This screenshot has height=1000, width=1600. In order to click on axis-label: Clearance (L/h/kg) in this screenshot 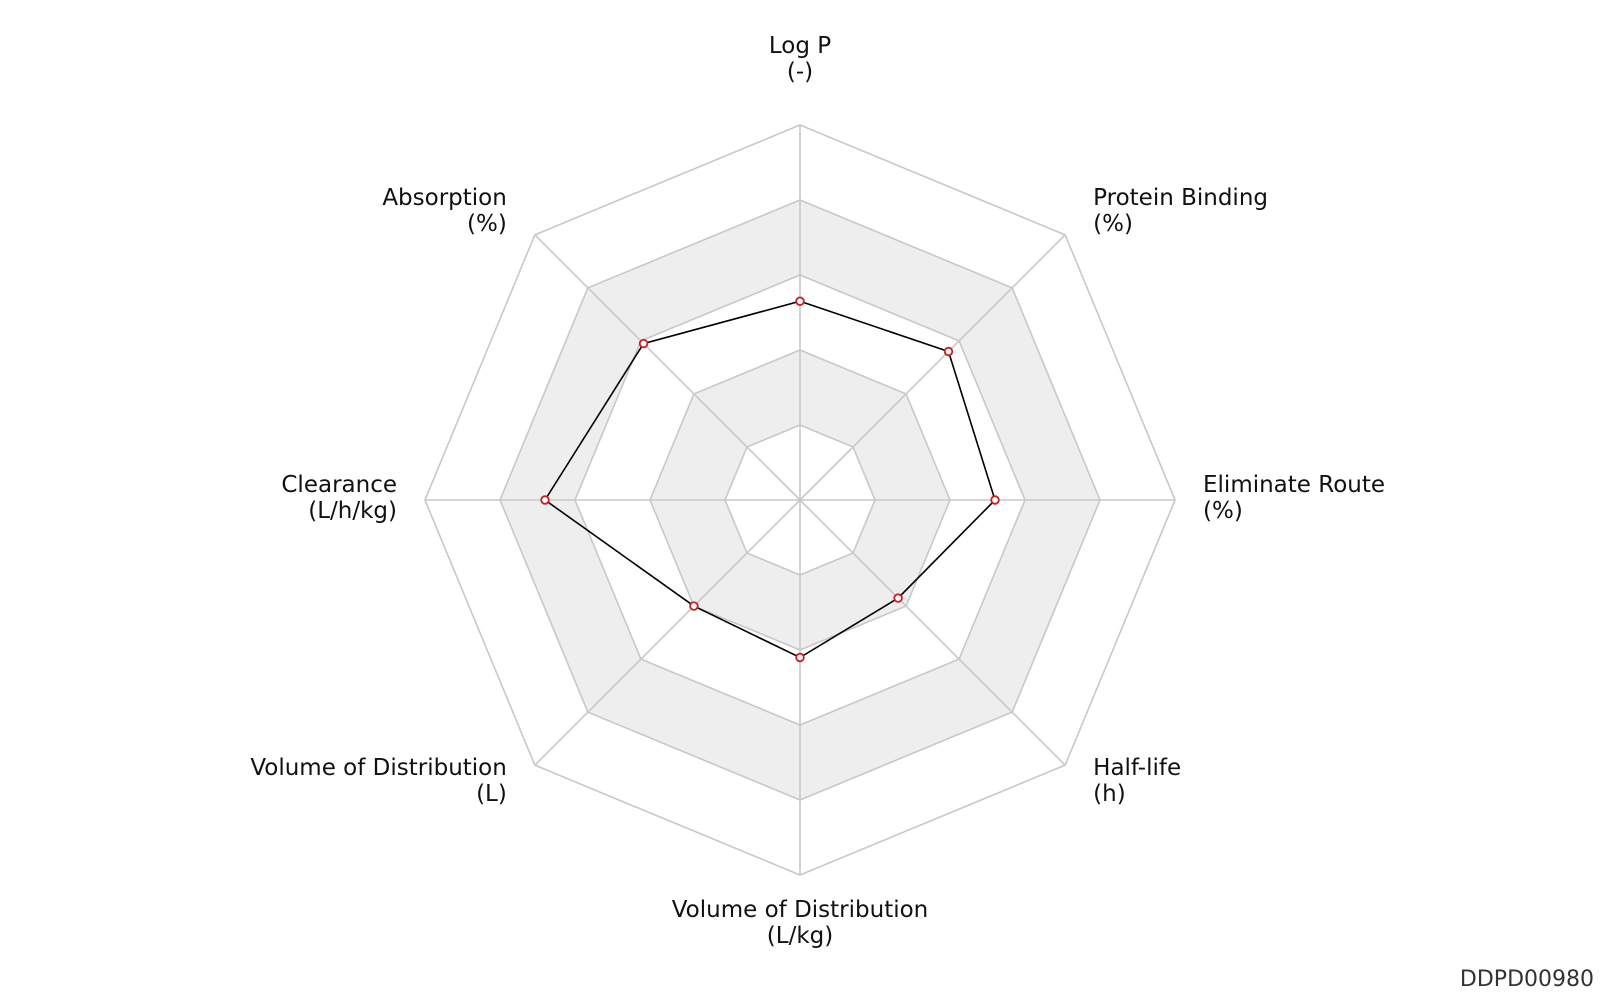, I will do `click(339, 498)`.